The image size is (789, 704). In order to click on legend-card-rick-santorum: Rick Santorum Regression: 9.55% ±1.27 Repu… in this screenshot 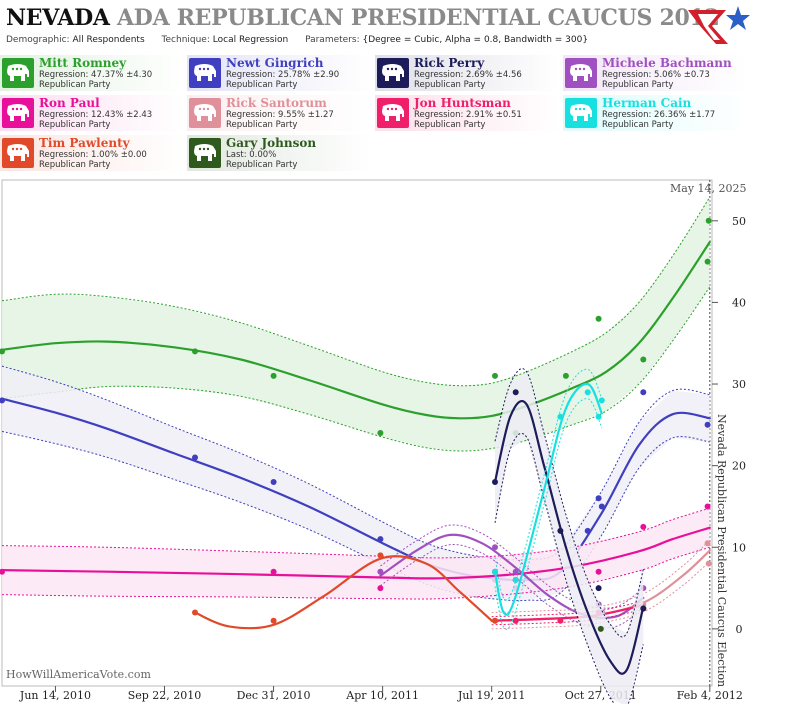, I will do `click(279, 113)`.